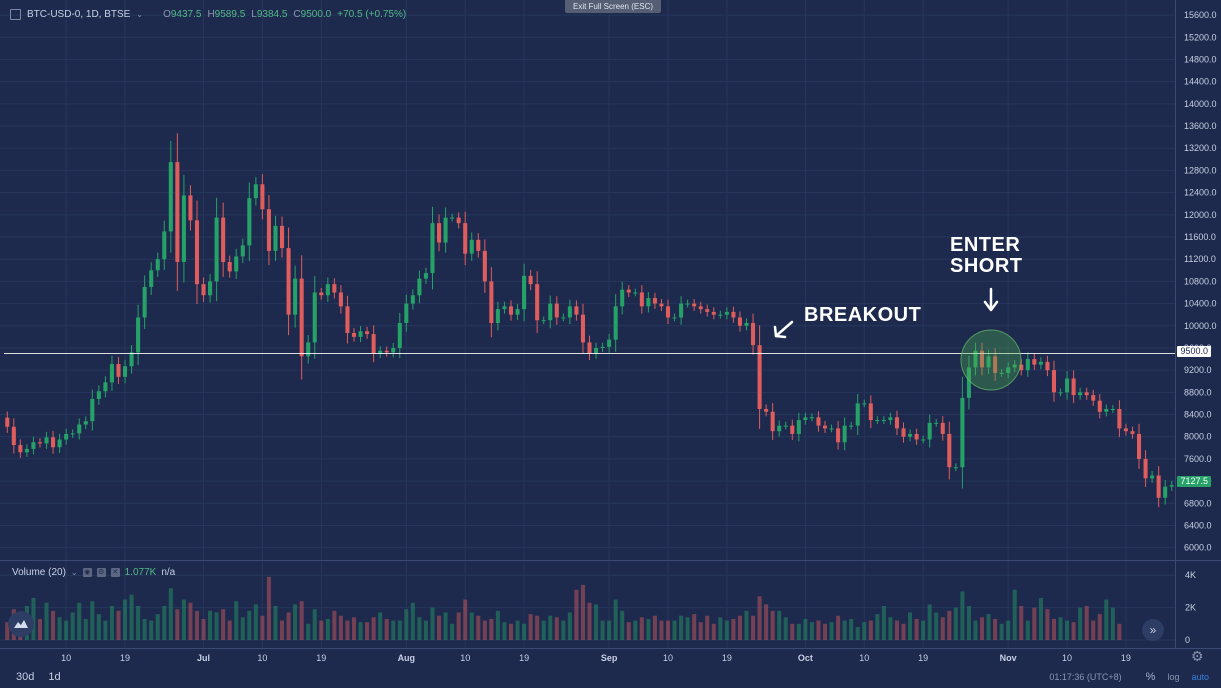  Describe the element at coordinates (1153, 630) in the screenshot. I see `scroll-to-realtime-button: »` at that location.